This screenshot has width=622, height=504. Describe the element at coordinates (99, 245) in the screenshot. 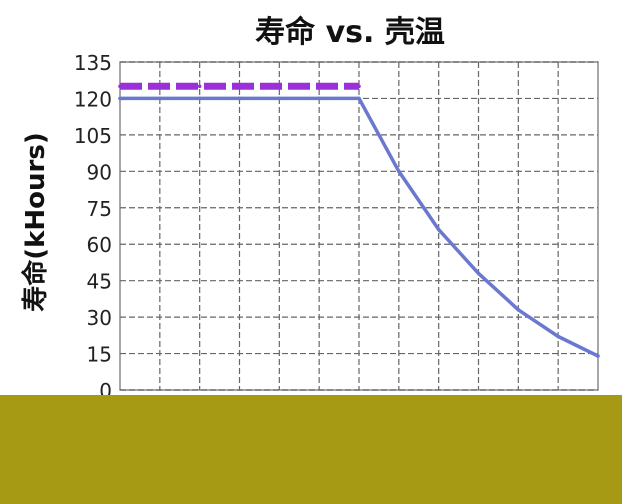

I see `y-tick-label: 60` at that location.